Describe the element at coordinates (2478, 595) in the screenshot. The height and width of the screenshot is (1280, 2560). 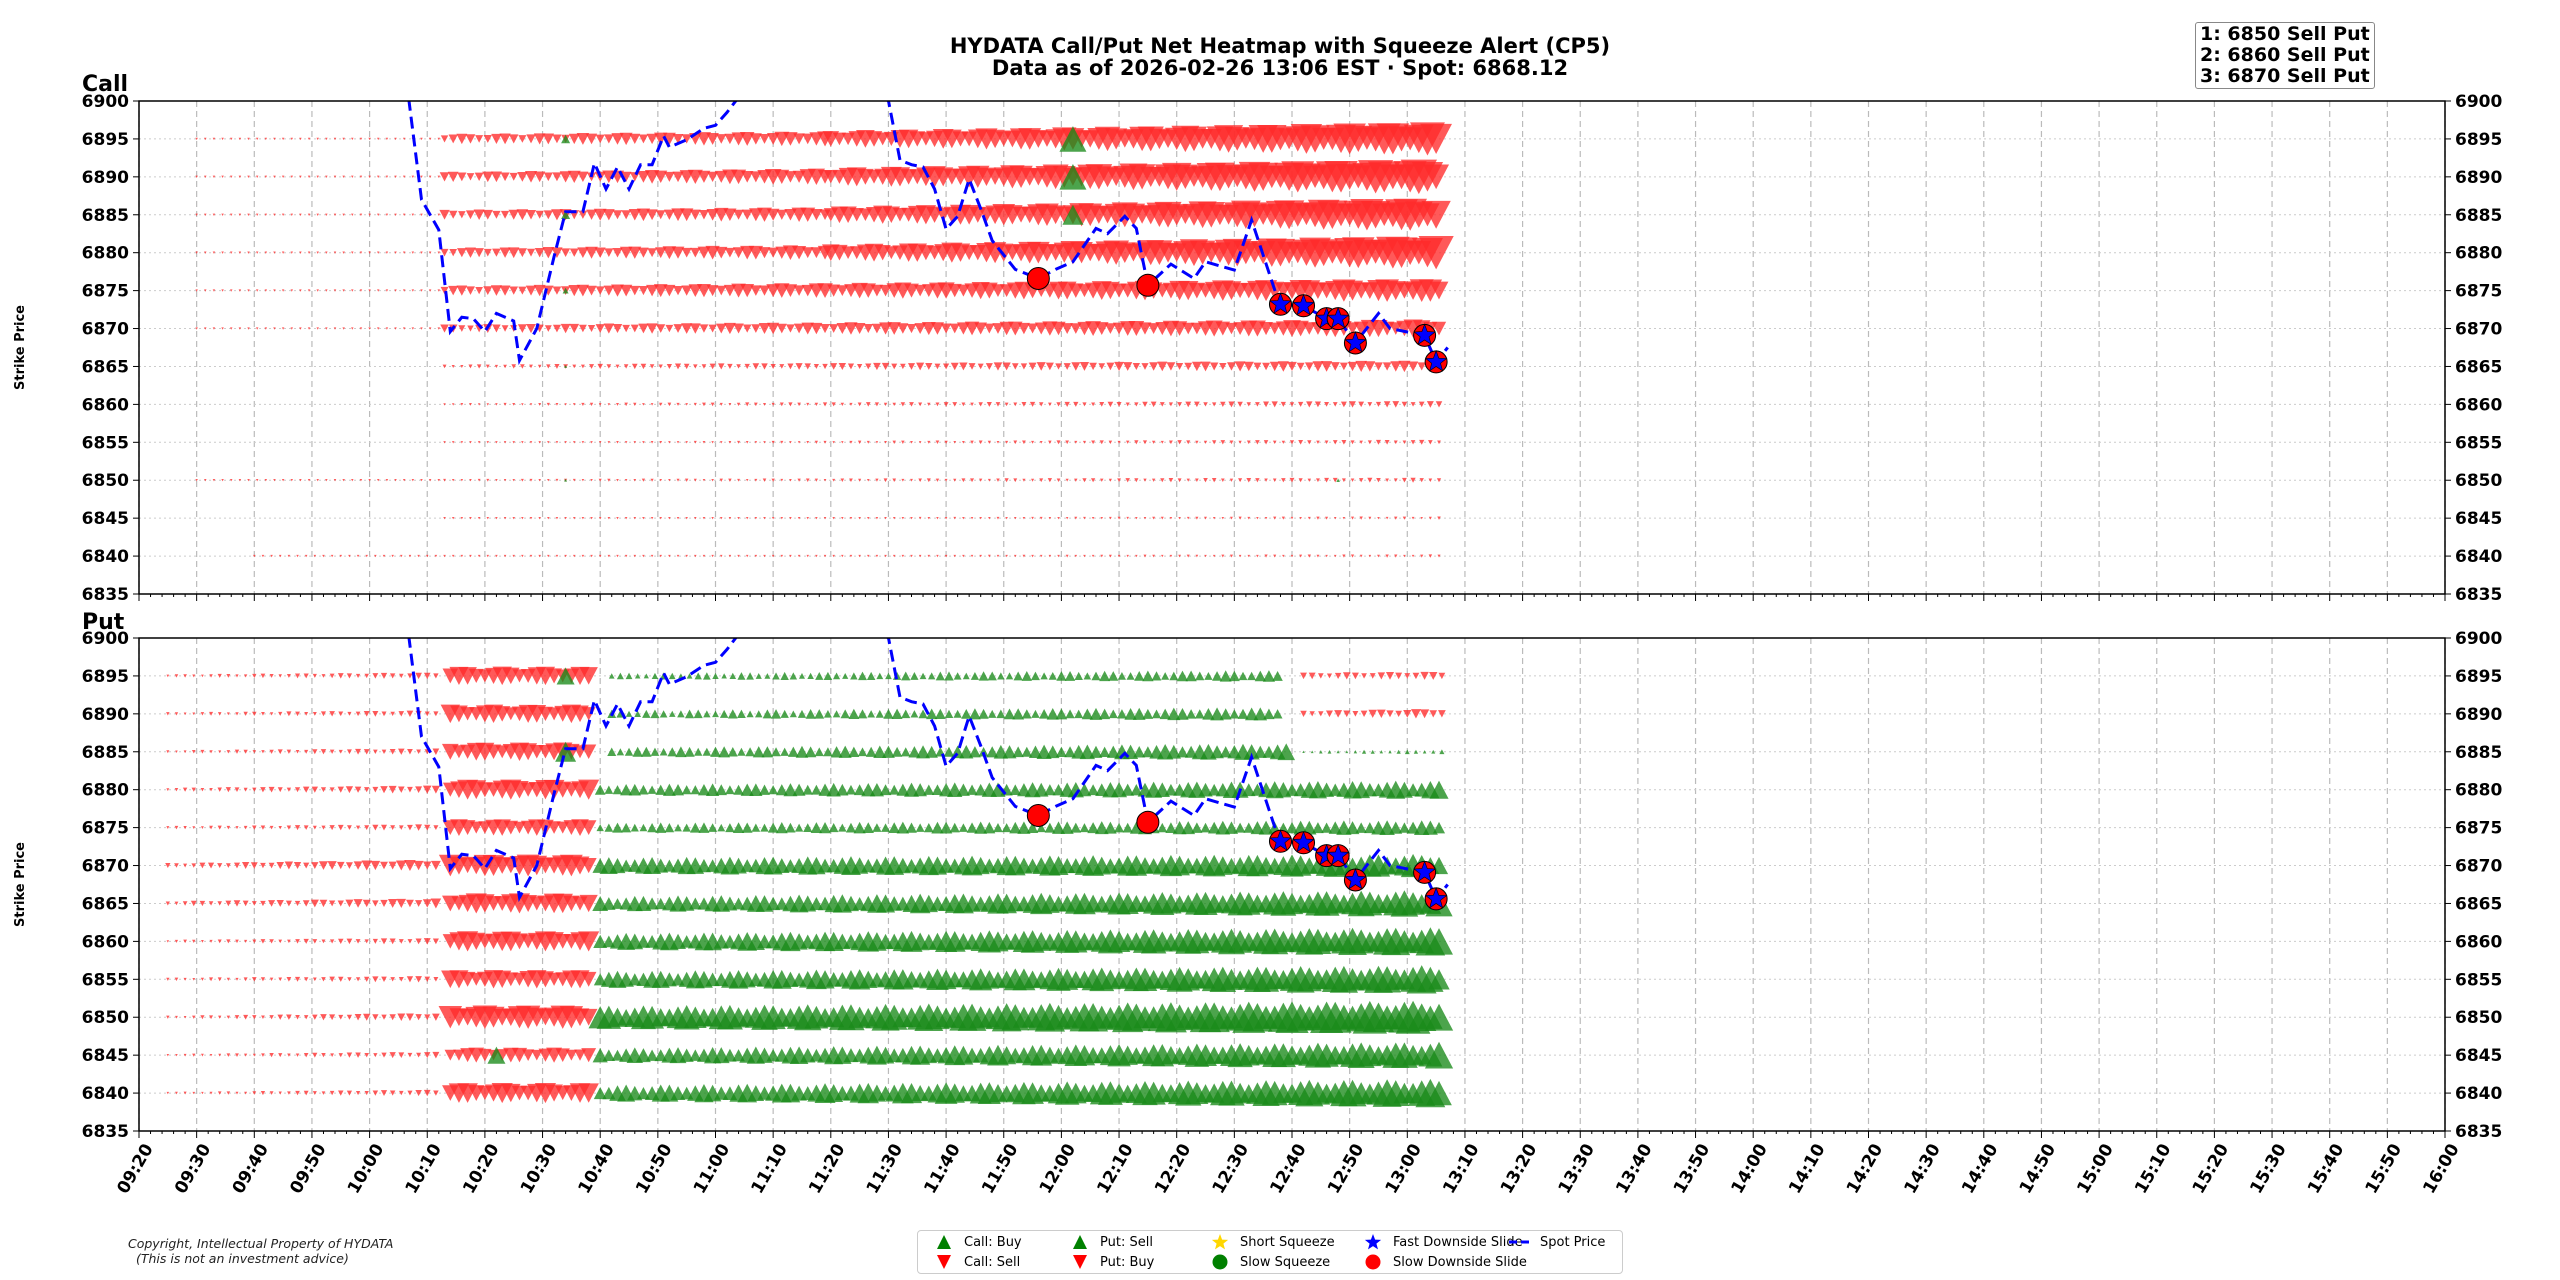
I see `y-tick-label: 6835` at that location.